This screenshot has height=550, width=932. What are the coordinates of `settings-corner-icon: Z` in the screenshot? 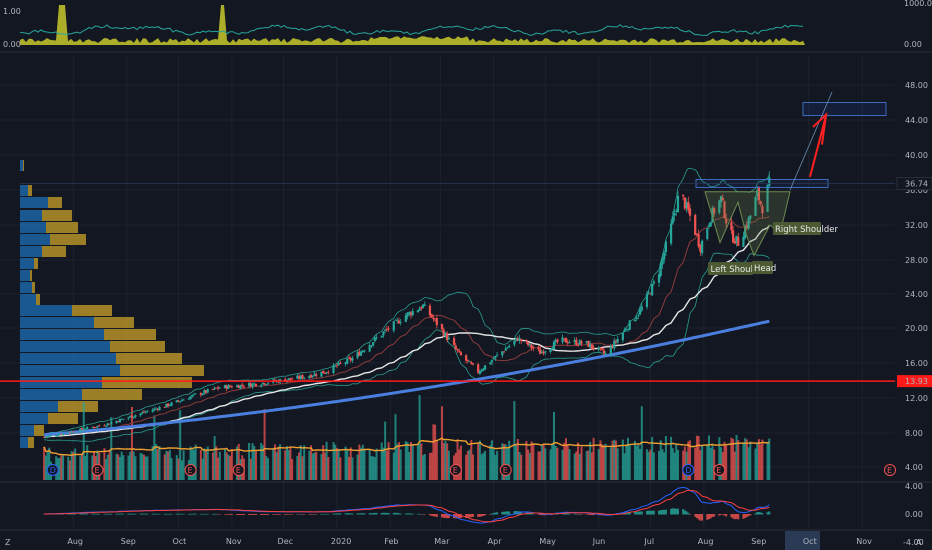 It's located at (8, 542).